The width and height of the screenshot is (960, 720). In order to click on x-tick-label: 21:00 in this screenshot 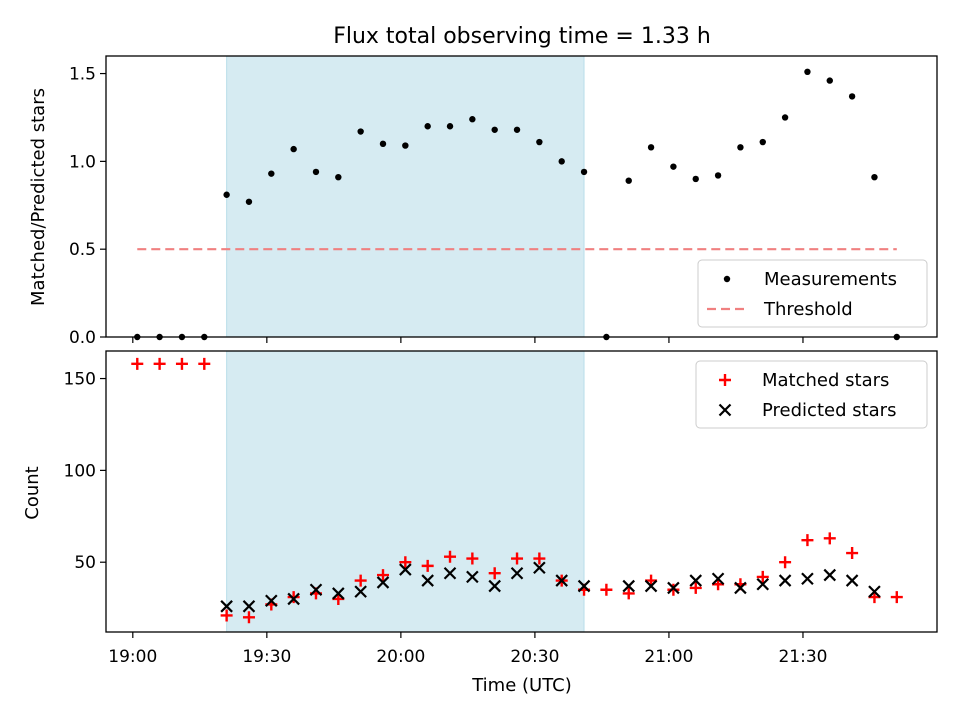, I will do `click(668, 657)`.